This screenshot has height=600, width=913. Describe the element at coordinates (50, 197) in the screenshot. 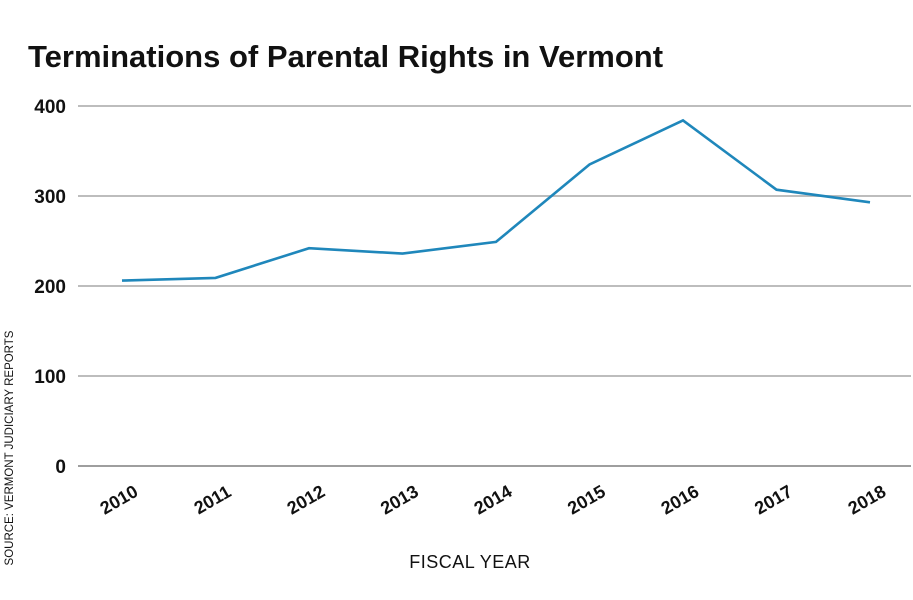

I see `y-tick-label: 300` at that location.